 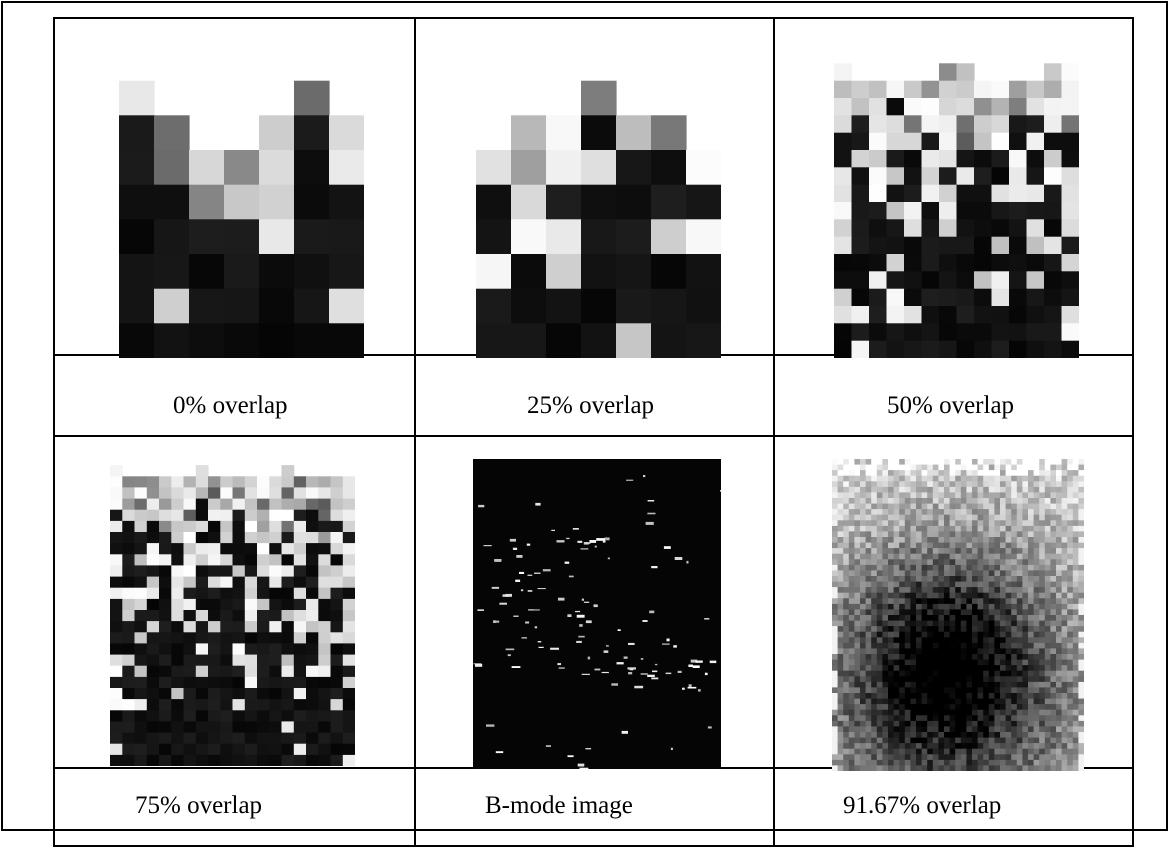 I want to click on map-91-67-overlap-image, so click(x=958, y=615).